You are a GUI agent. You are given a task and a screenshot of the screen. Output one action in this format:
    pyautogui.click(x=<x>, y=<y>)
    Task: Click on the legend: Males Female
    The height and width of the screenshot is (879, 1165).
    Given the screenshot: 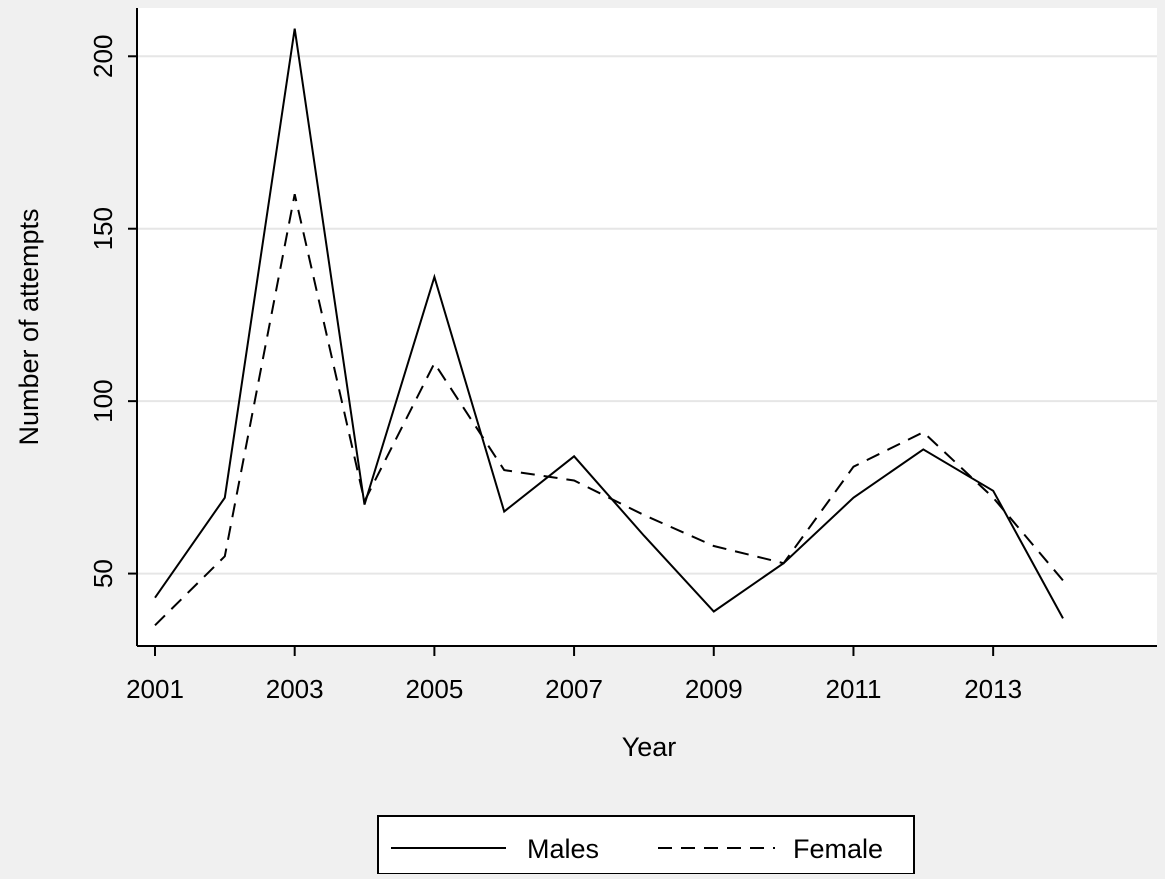 What is the action you would take?
    pyautogui.click(x=646, y=845)
    